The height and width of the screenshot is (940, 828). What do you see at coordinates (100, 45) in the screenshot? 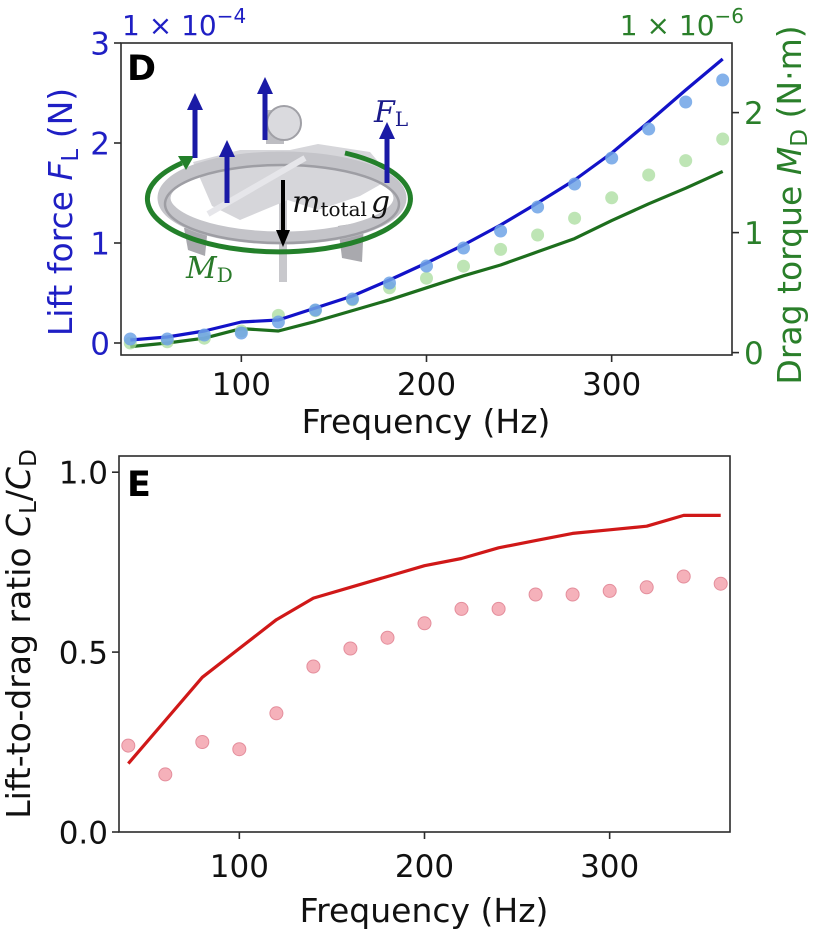
I see `panel-d-left-y-tick-label: 3` at bounding box center [100, 45].